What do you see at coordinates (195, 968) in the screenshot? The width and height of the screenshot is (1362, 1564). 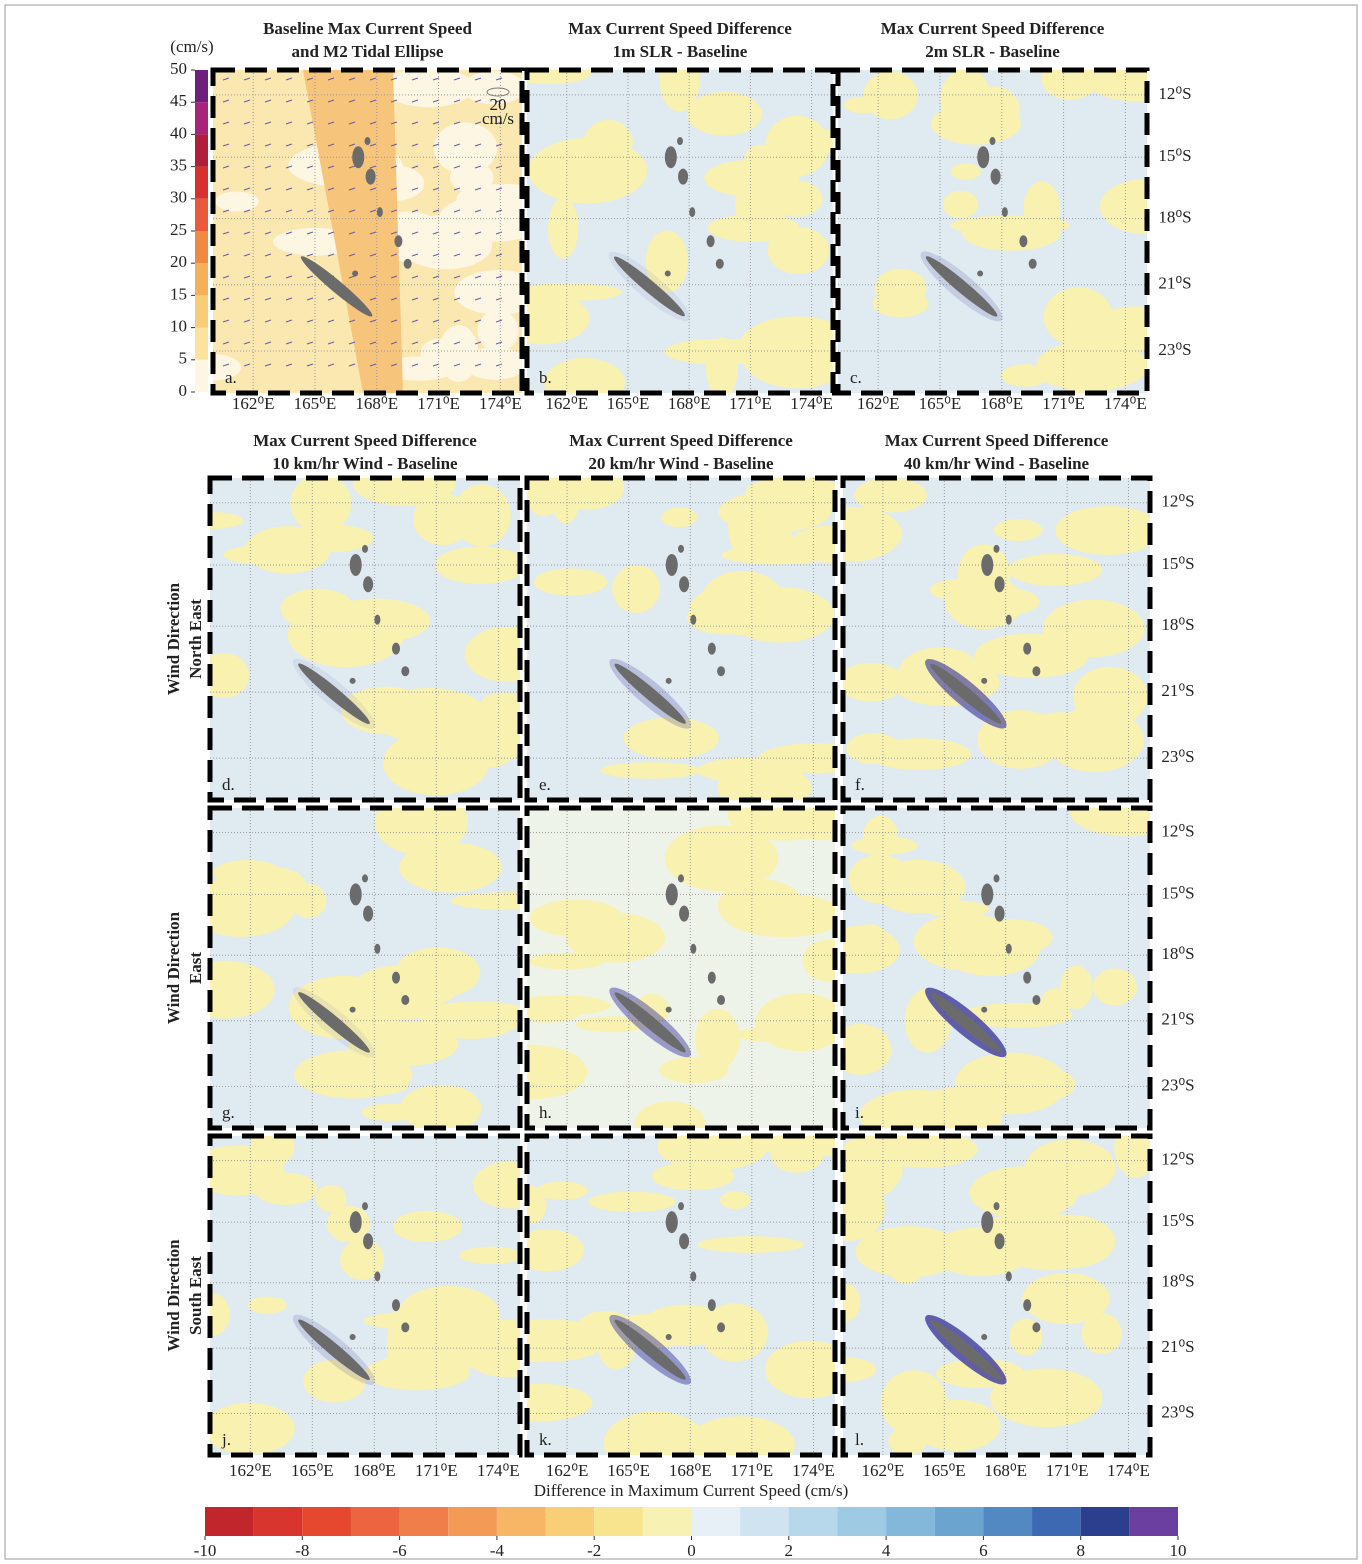 I see `row-label: East` at bounding box center [195, 968].